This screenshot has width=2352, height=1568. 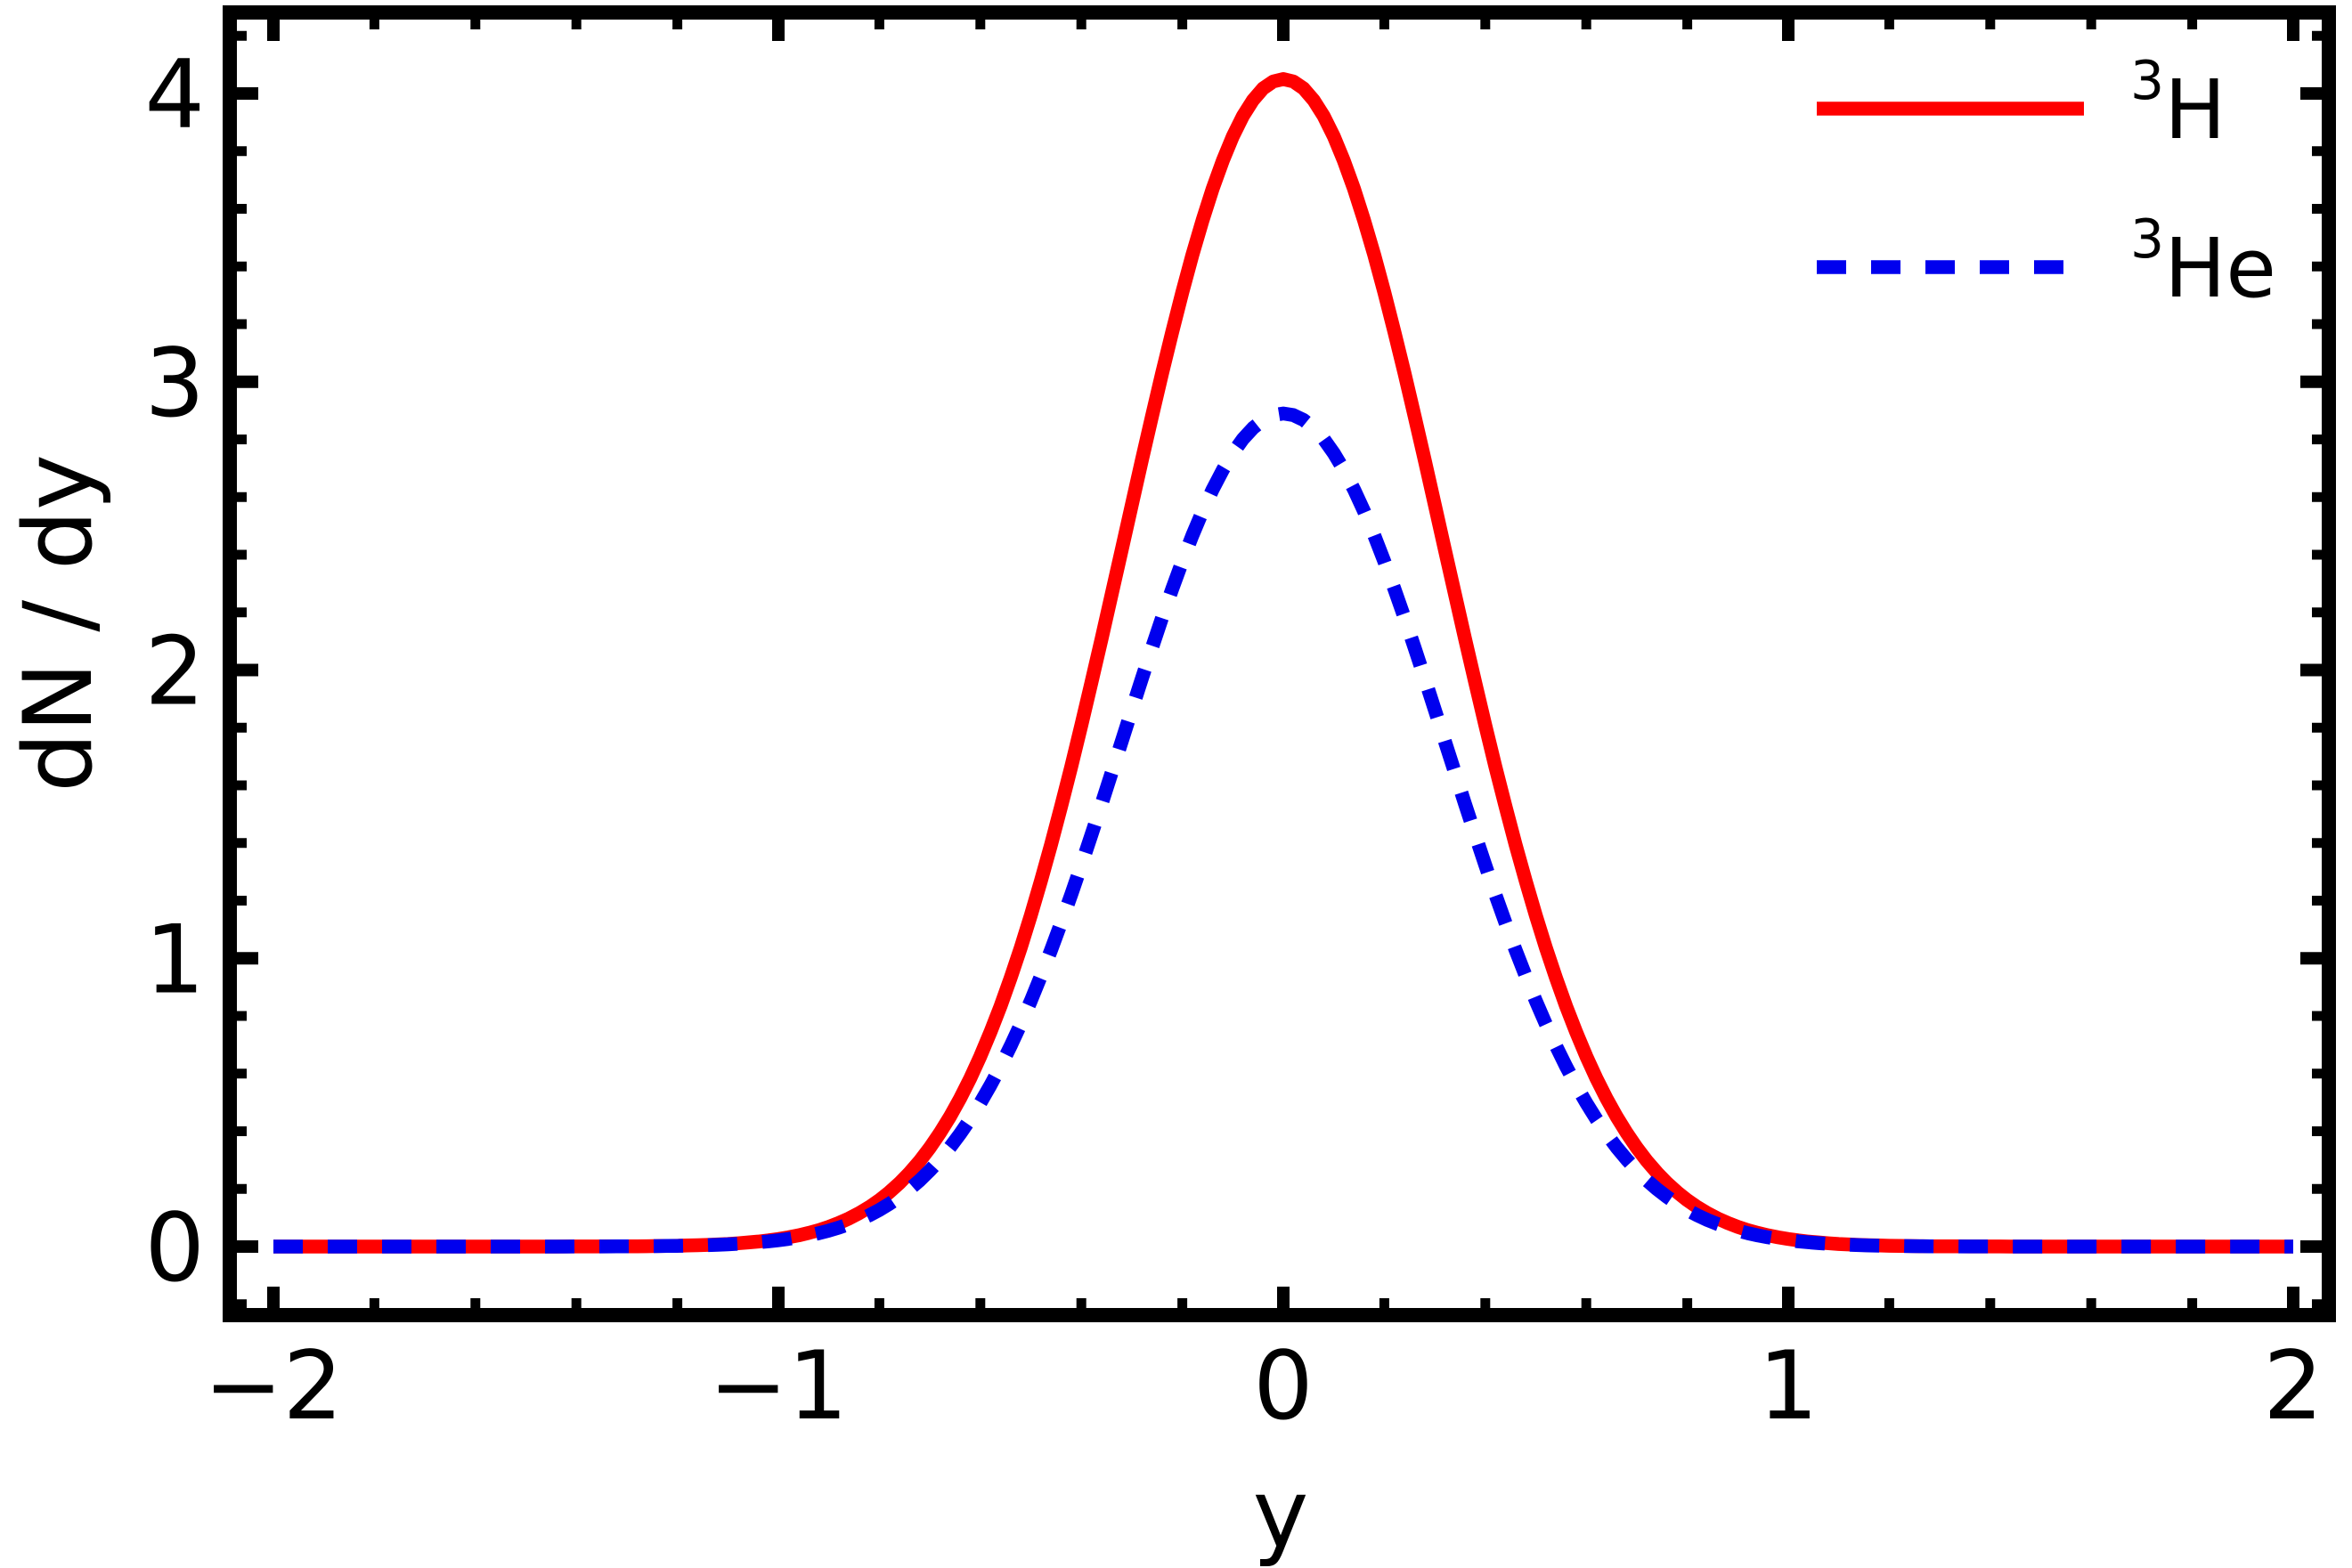 I want to click on x-tick-label: 0, so click(x=1283, y=1386).